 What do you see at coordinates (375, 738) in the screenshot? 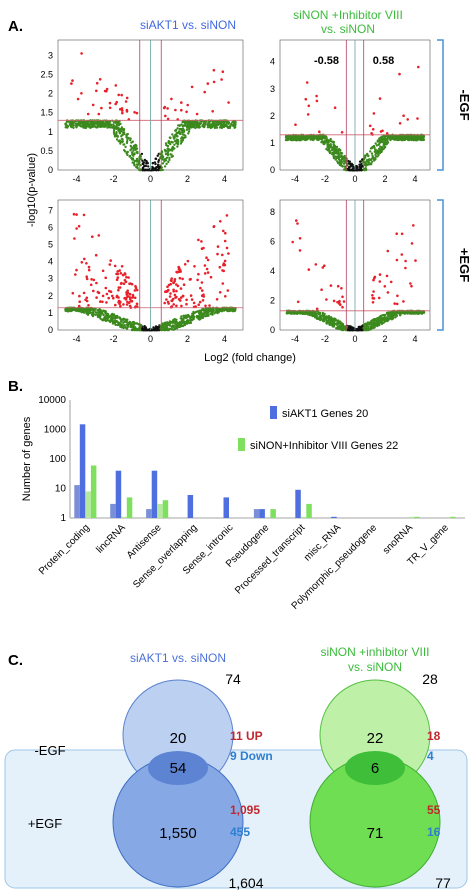
I see `venn-count: 22` at bounding box center [375, 738].